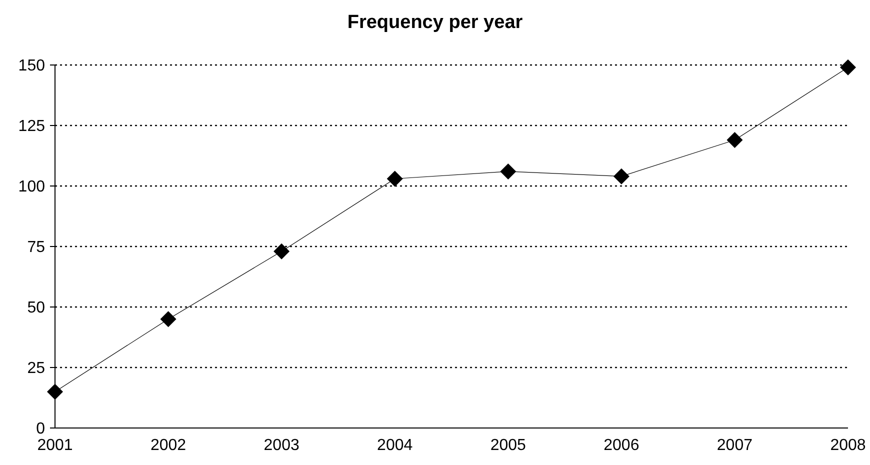 The height and width of the screenshot is (465, 870). What do you see at coordinates (734, 445) in the screenshot?
I see `x-tick-label: 2007` at bounding box center [734, 445].